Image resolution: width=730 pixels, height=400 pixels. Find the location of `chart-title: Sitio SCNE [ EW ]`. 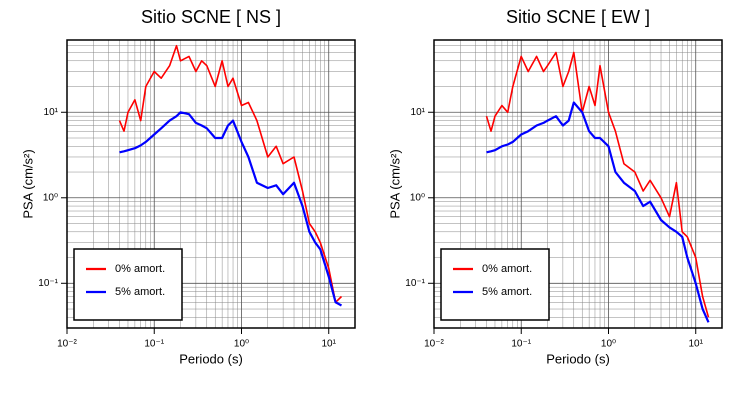

chart-title: Sitio SCNE [ EW ] is located at coordinates (578, 17).